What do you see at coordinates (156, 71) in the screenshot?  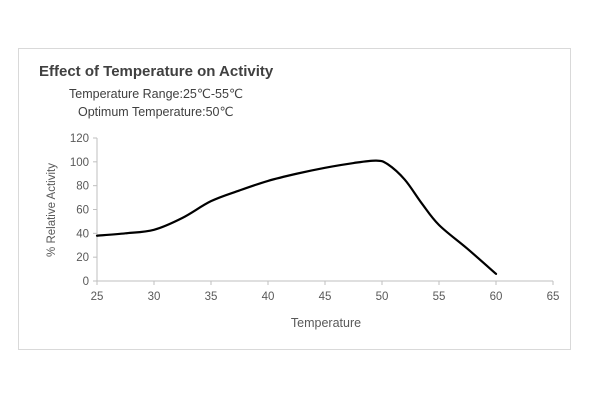 I see `chart-title: Effect of Temperature on Activity` at bounding box center [156, 71].